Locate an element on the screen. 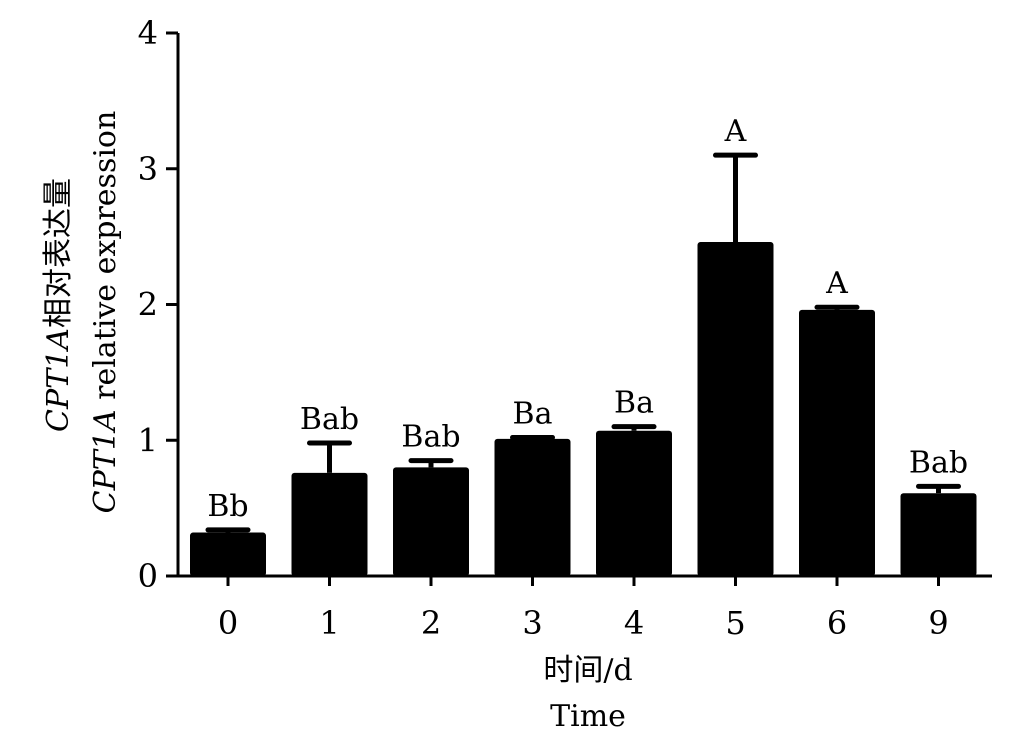  y-tick-label: 2 is located at coordinates (148, 305).